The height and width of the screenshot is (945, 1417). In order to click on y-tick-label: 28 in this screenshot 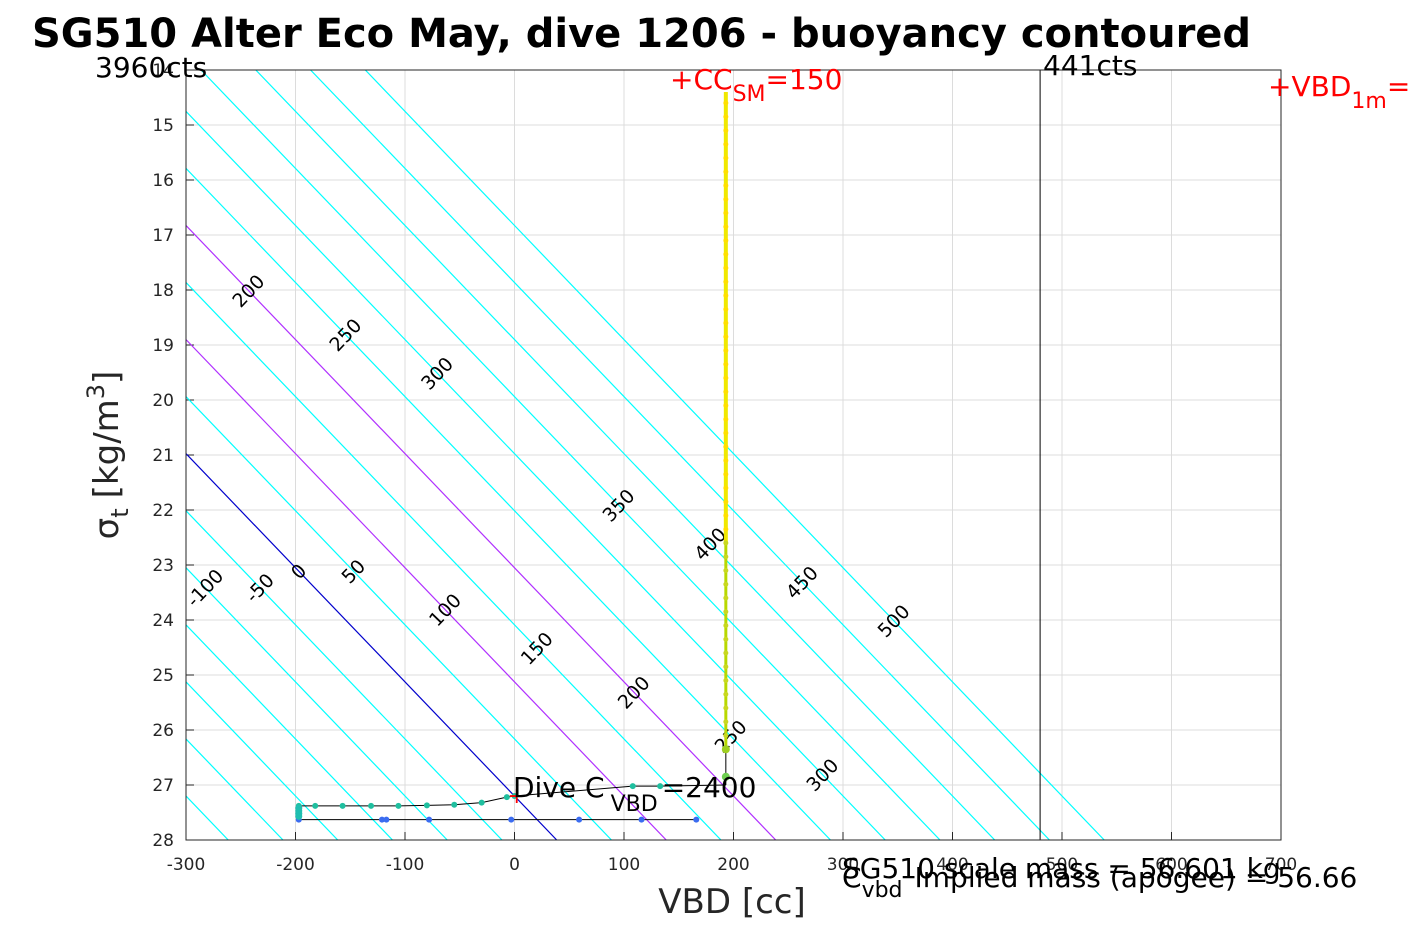, I will do `click(163, 841)`.